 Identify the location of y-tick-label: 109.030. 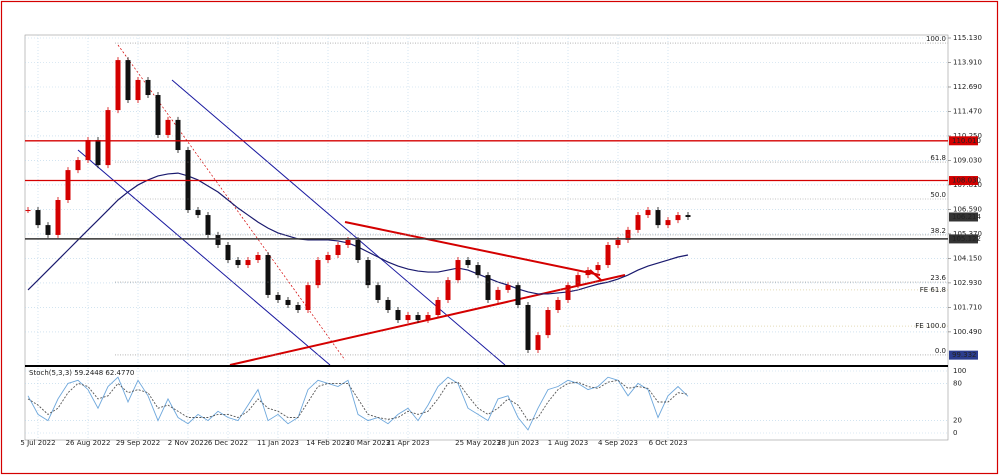
(967, 160).